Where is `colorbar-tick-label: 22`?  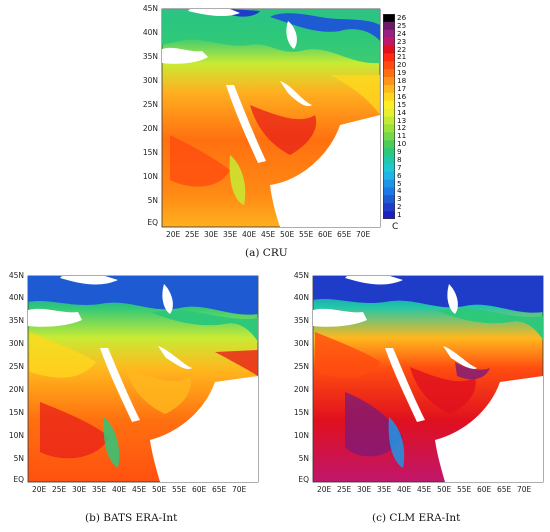 colorbar-tick-label: 22 is located at coordinates (402, 49).